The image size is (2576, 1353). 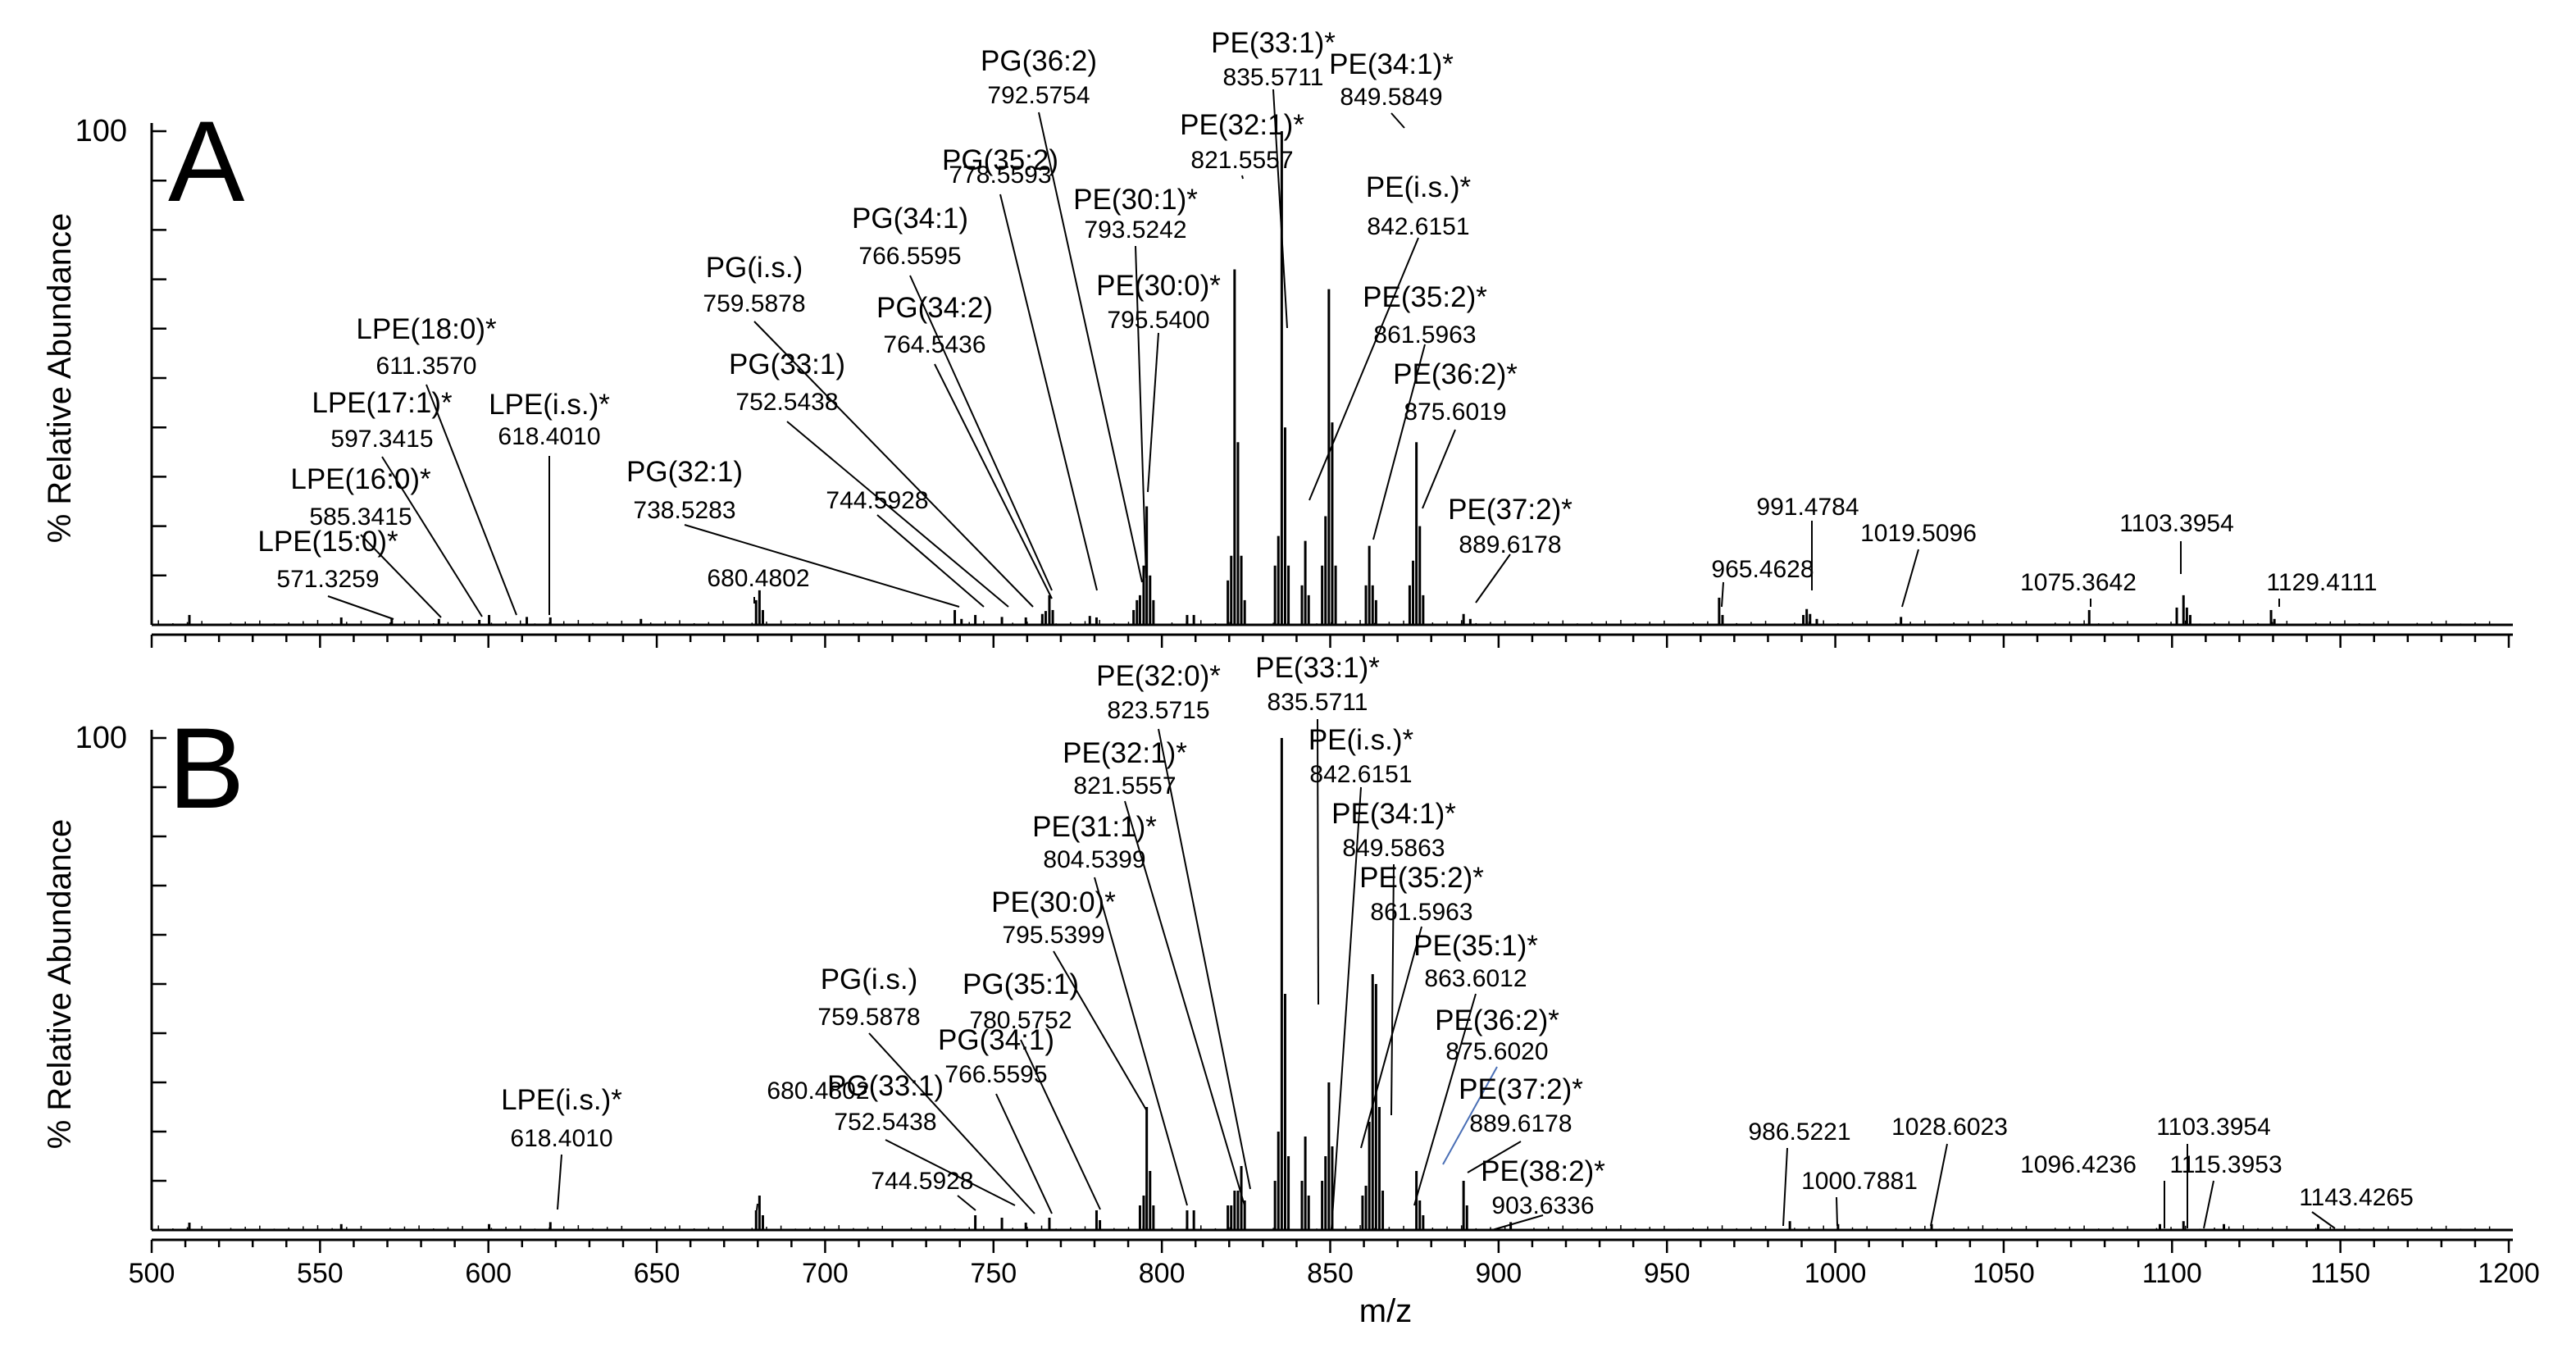 I want to click on annotation-name: PE(35:1)*, so click(x=1475, y=946).